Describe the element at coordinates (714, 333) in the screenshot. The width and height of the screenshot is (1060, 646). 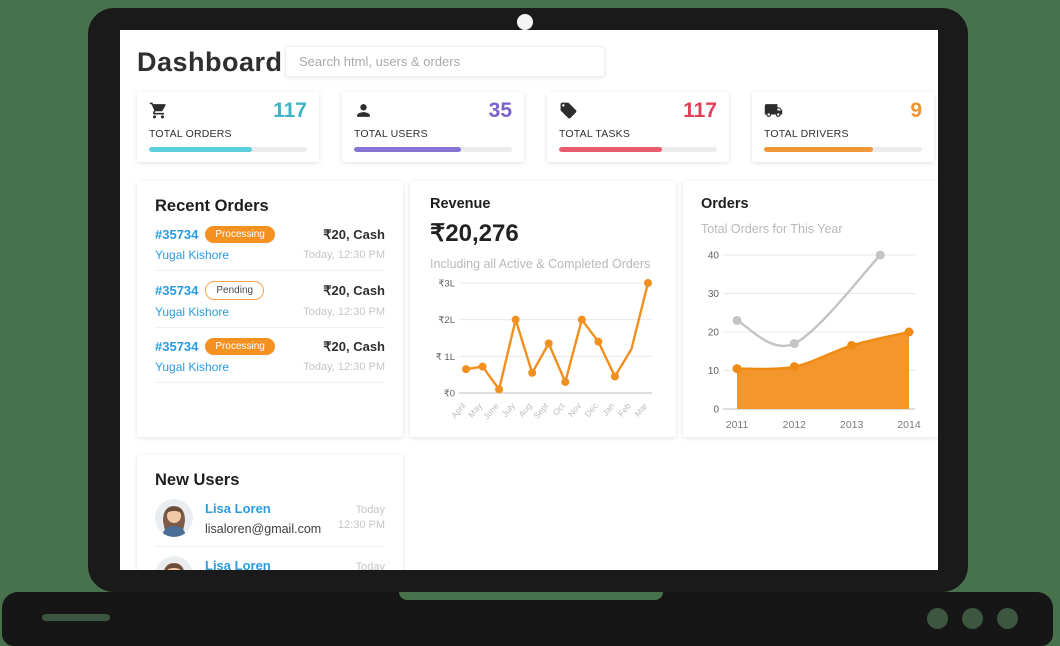
I see `svg-text: 20` at that location.